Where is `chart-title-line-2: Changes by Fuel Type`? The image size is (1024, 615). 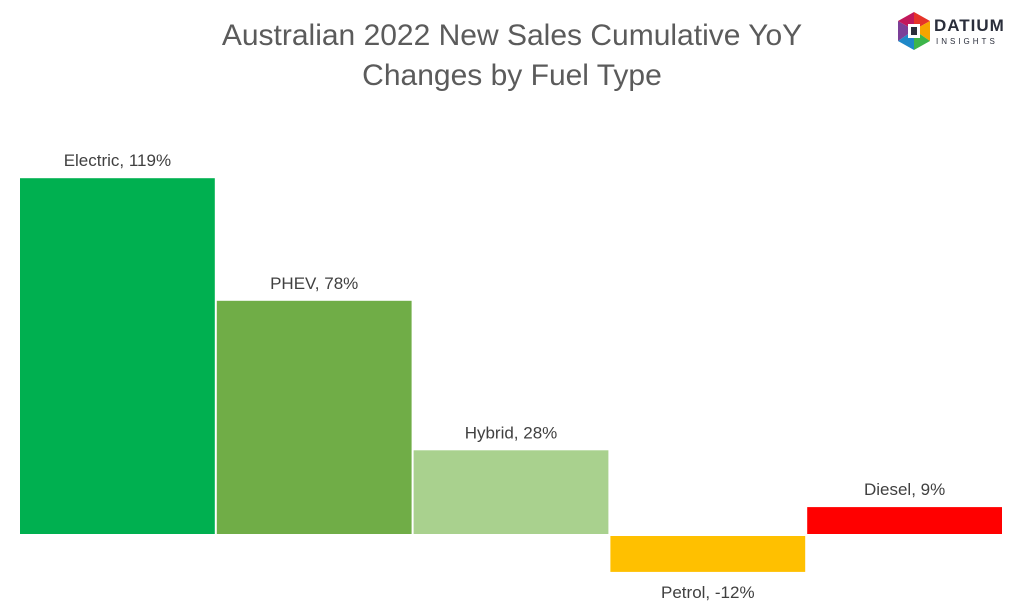
chart-title-line-2: Changes by Fuel Type is located at coordinates (512, 75).